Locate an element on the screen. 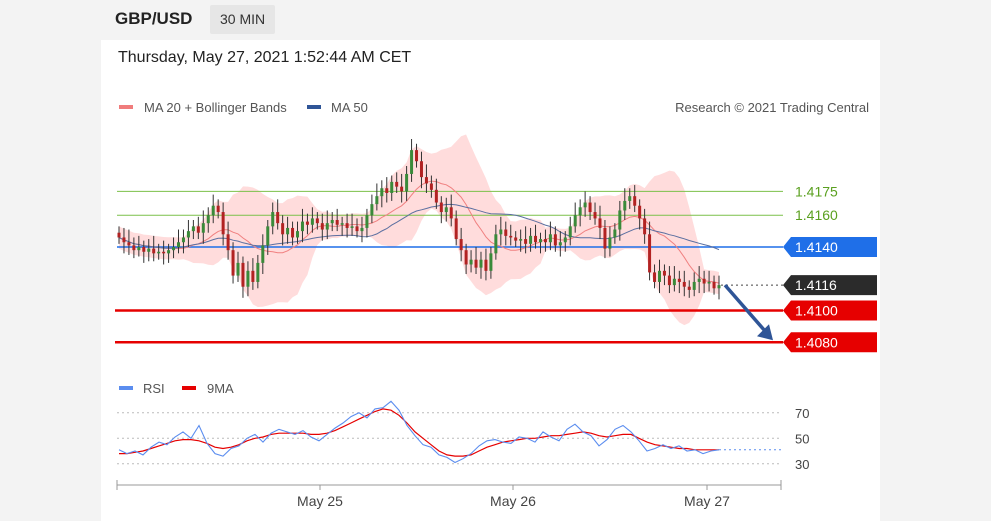 The image size is (991, 521). rsi-ma-legend-swatch is located at coordinates (189, 388).